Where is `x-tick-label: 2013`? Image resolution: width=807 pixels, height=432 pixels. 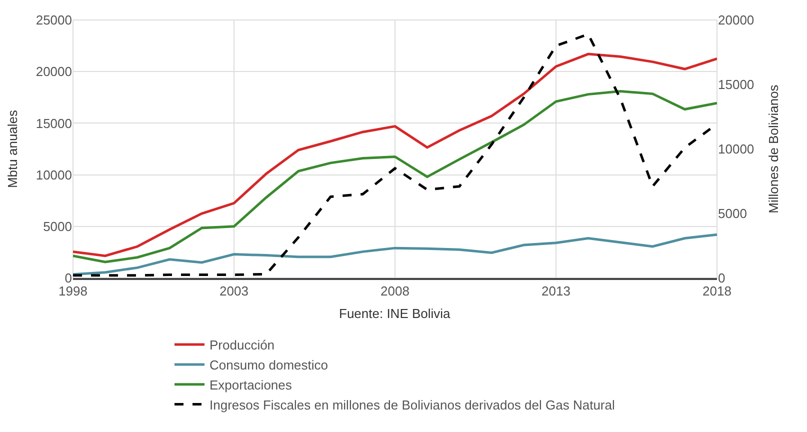
x-tick-label: 2013 is located at coordinates (556, 291).